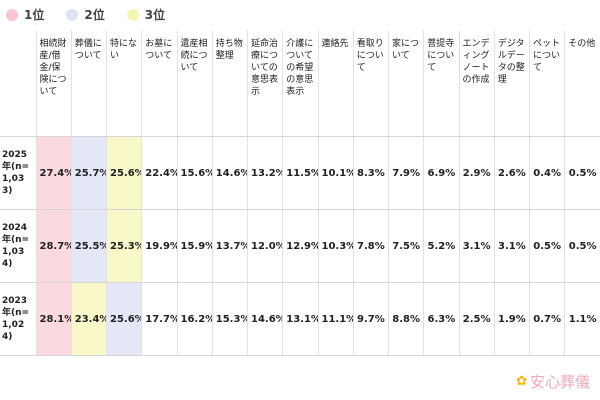 Image resolution: width=600 pixels, height=400 pixels. What do you see at coordinates (335, 83) in the screenshot?
I see `column-header: 連絡先` at bounding box center [335, 83].